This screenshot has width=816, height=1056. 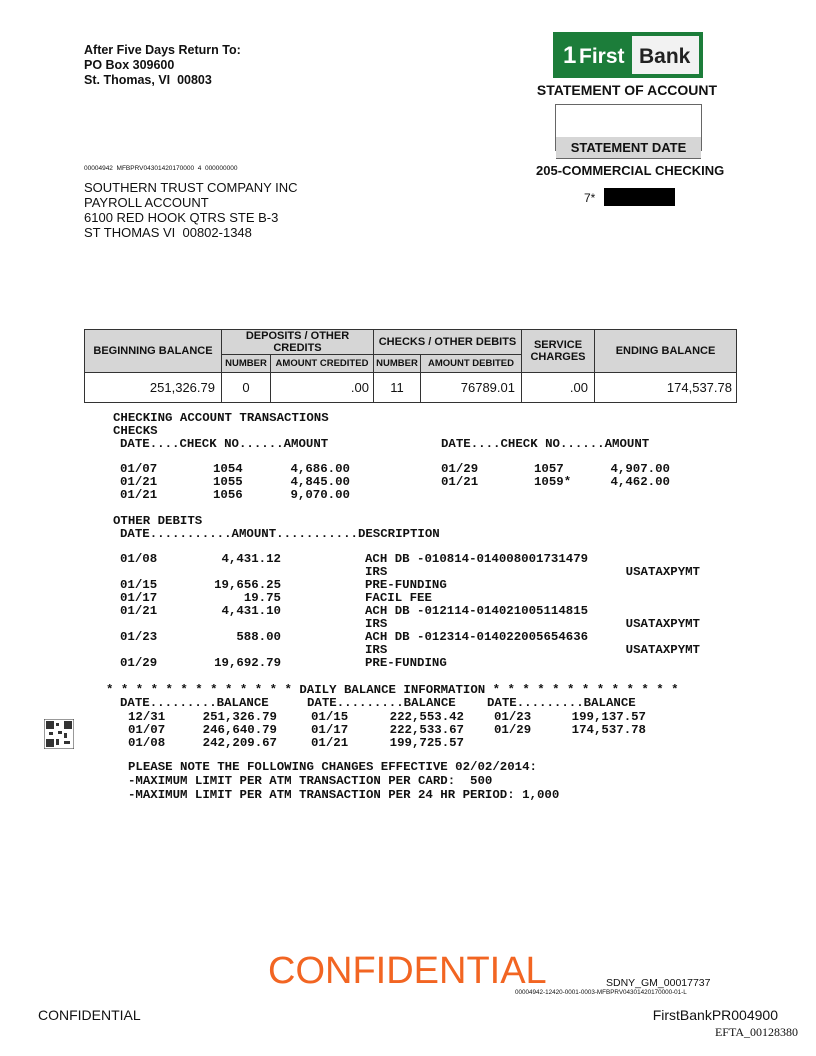 What do you see at coordinates (258, 637) in the screenshot?
I see `debit-amount: 588.00` at bounding box center [258, 637].